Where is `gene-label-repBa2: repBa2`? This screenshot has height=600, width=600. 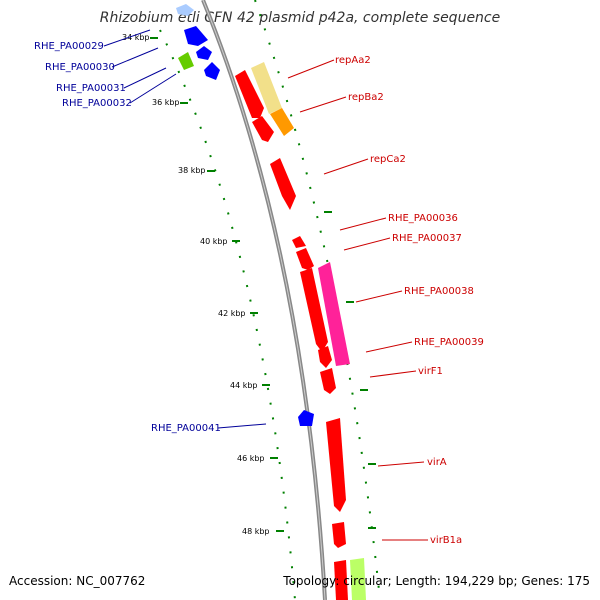 gene-label-repBa2: repBa2 is located at coordinates (366, 97).